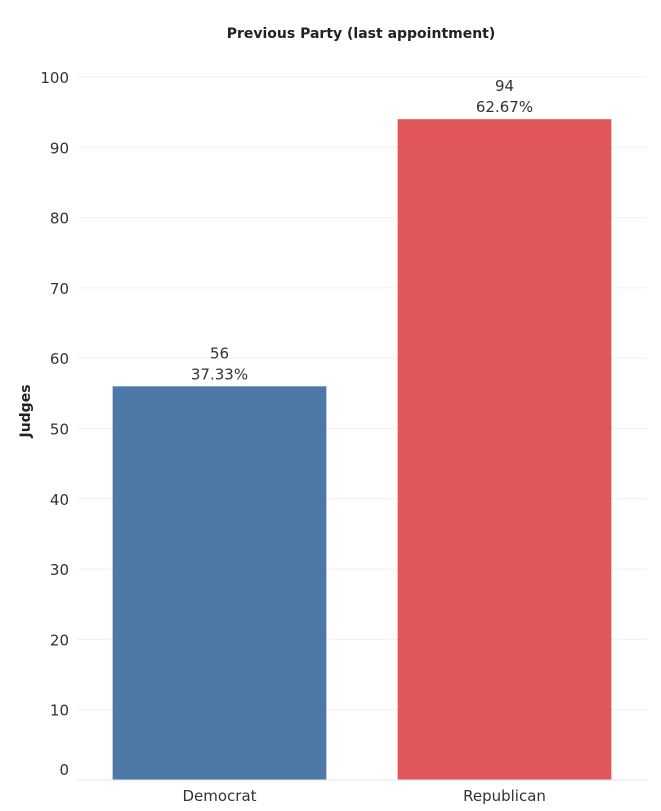  What do you see at coordinates (219, 374) in the screenshot?
I see `bar-percent-label: 37.33%` at bounding box center [219, 374].